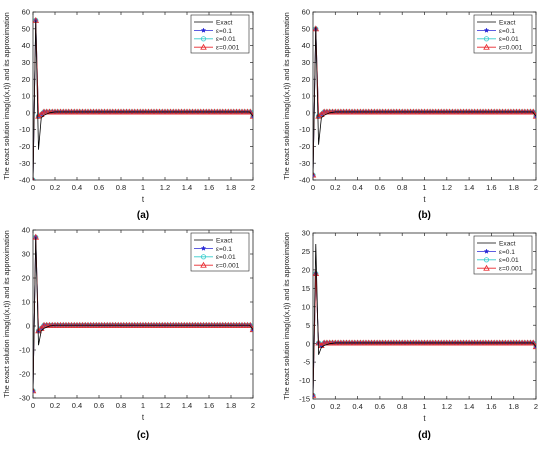  Describe the element at coordinates (143, 199) in the screenshot. I see `x-axis-label: t` at that location.